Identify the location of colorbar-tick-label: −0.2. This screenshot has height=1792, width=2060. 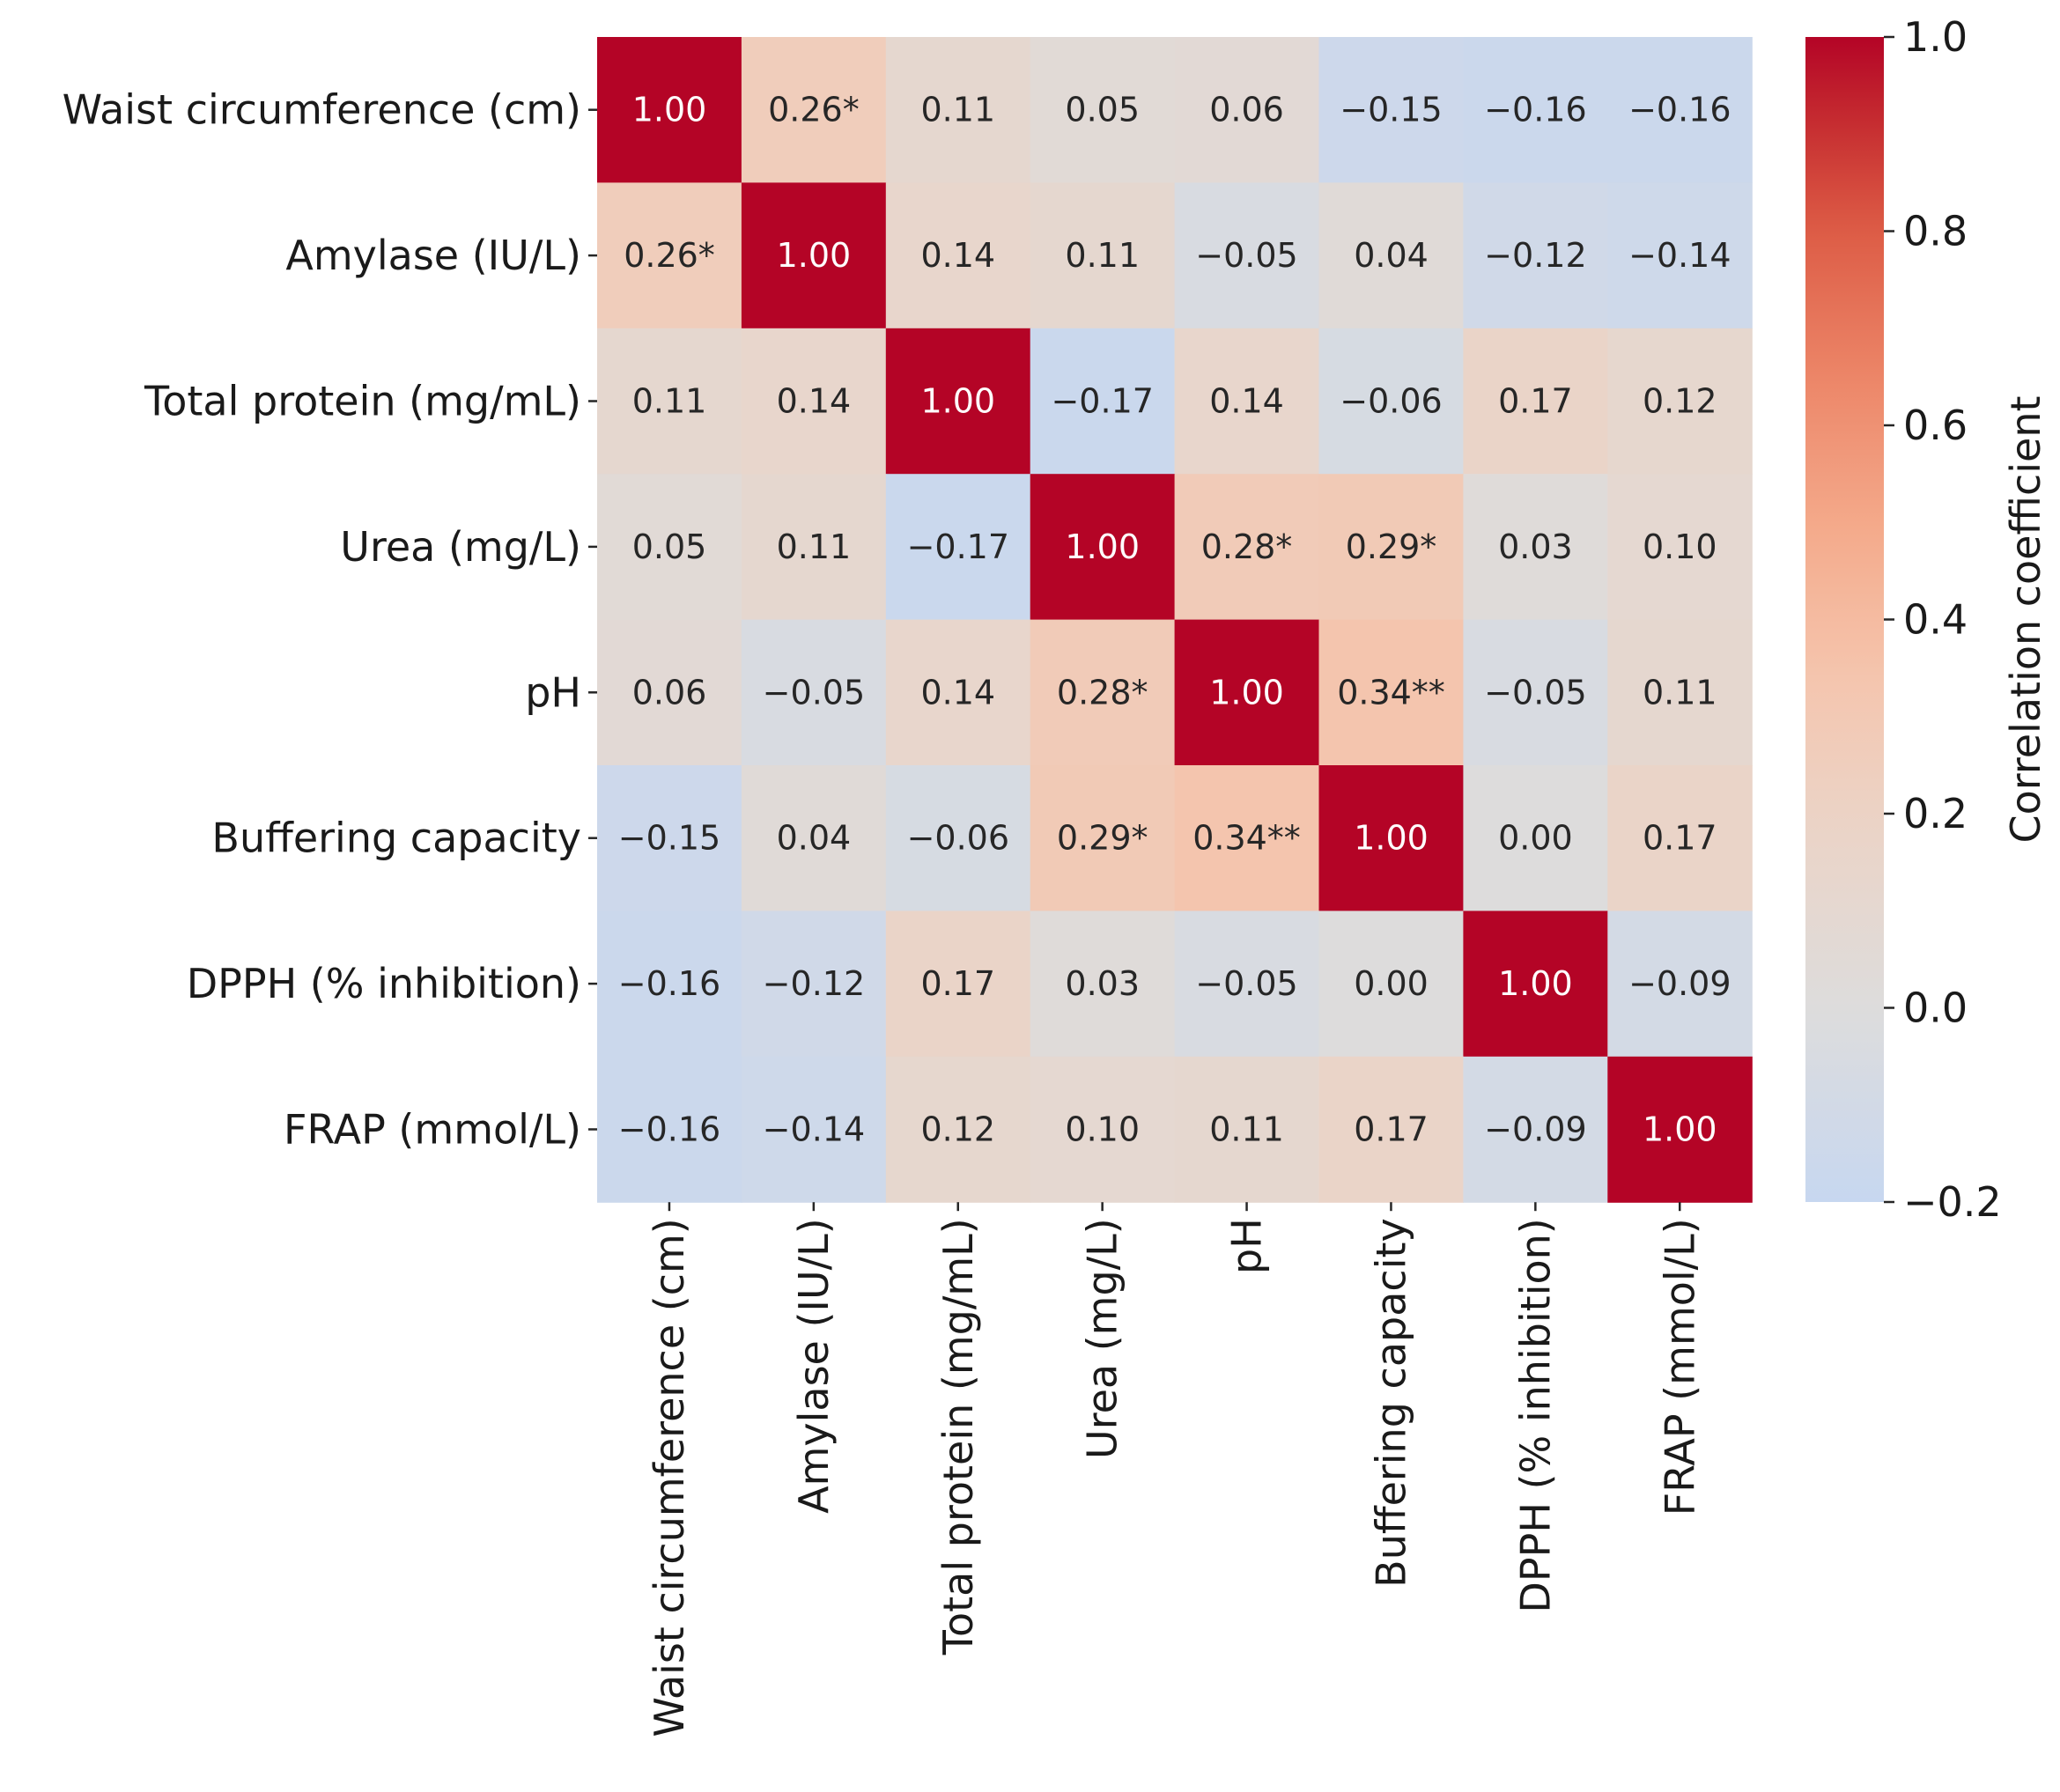
(1952, 1202).